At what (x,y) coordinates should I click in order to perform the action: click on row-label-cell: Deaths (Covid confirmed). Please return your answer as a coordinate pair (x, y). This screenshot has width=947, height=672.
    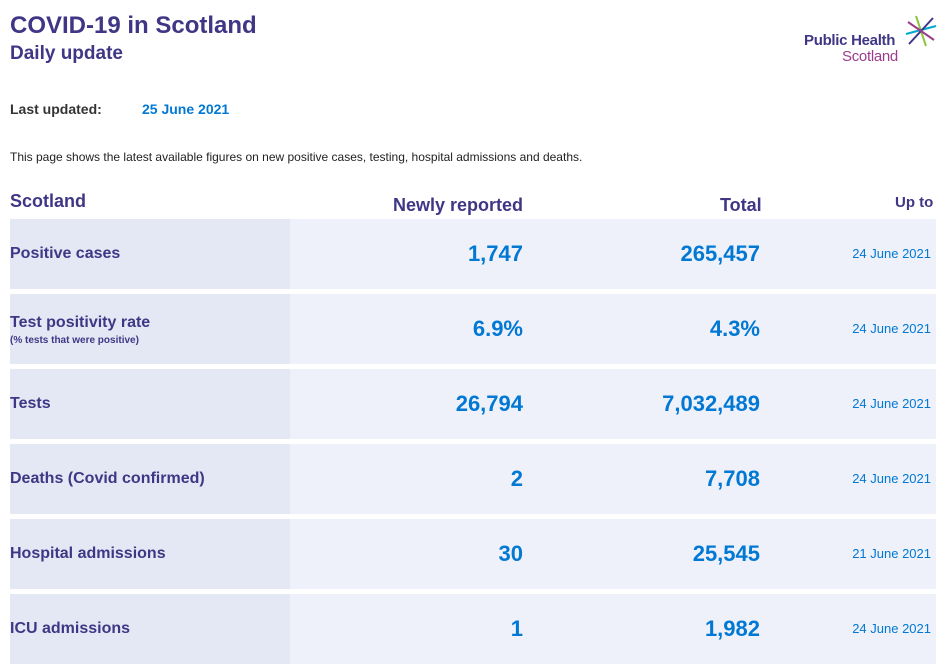
    Looking at the image, I should click on (150, 479).